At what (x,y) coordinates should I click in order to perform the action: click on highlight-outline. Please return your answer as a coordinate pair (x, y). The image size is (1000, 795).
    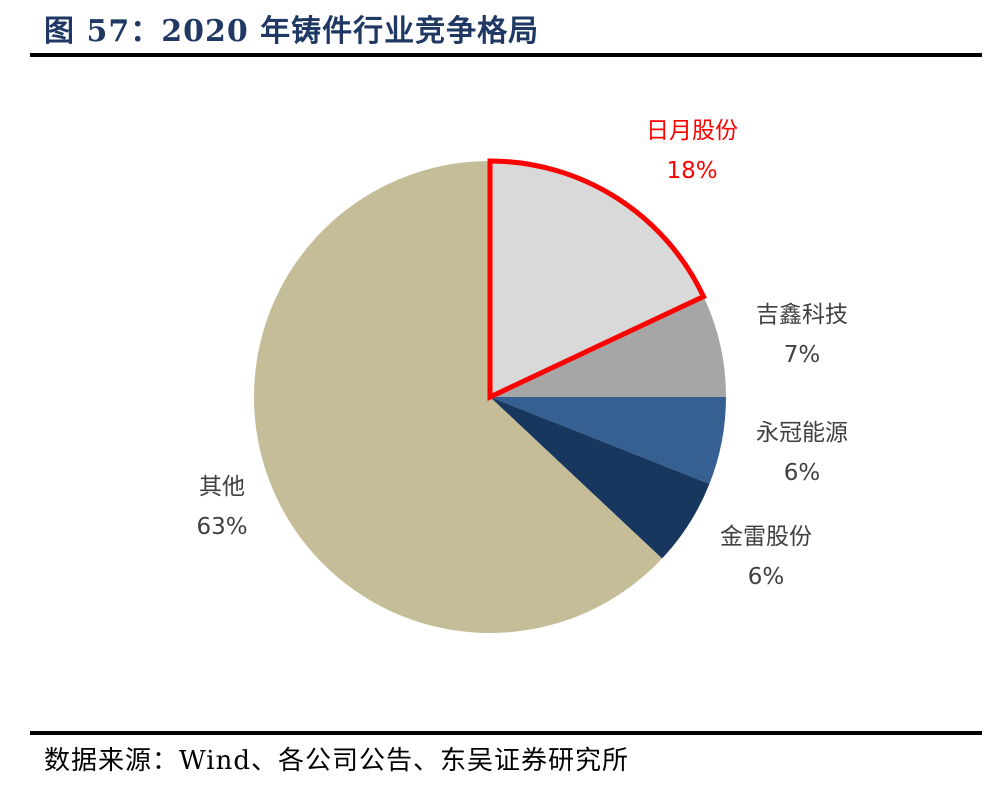
    Looking at the image, I should click on (597, 279).